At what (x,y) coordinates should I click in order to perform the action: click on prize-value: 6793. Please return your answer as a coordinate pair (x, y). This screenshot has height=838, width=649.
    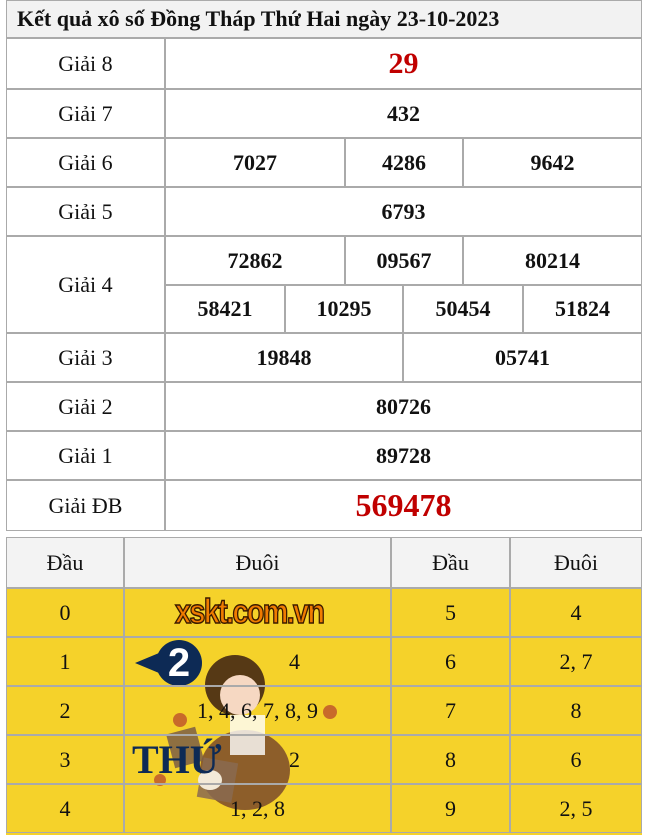
    Looking at the image, I should click on (403, 211).